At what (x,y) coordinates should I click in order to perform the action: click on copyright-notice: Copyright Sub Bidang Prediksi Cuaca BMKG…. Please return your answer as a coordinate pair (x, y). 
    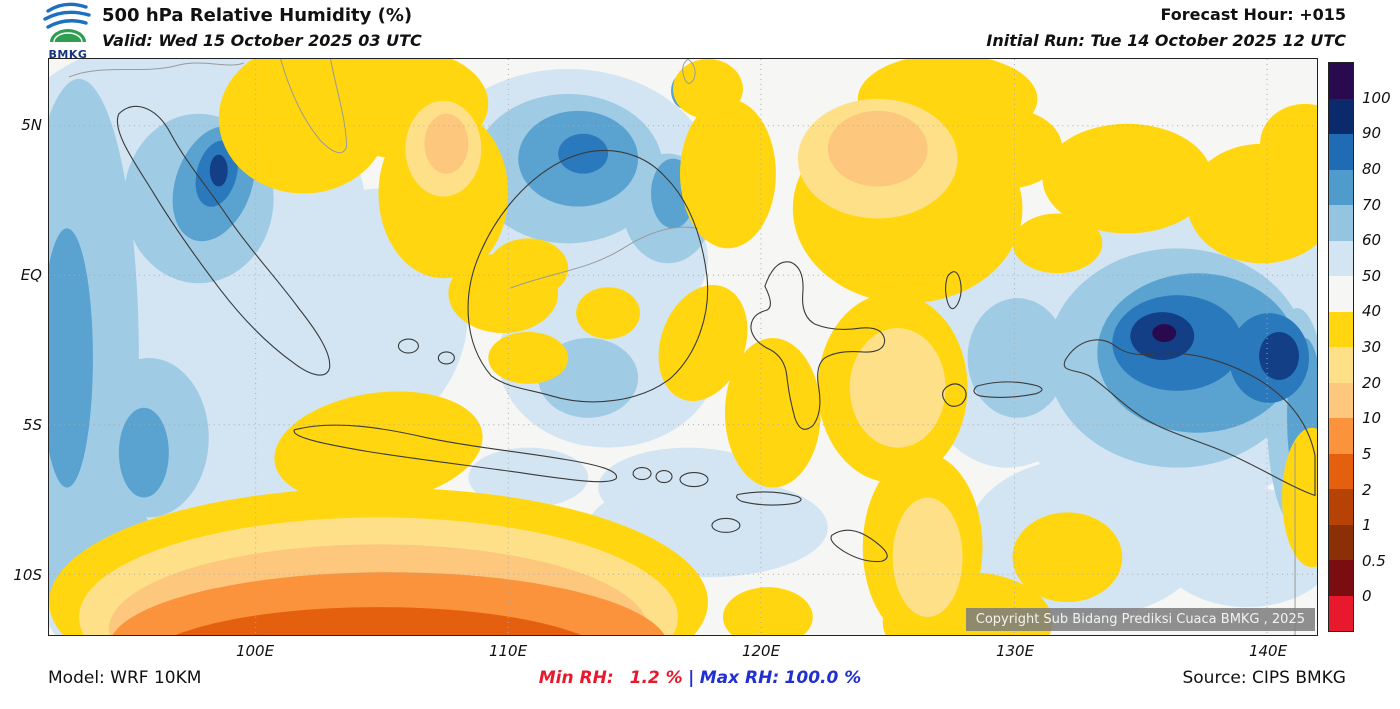
    Looking at the image, I should click on (1140, 619).